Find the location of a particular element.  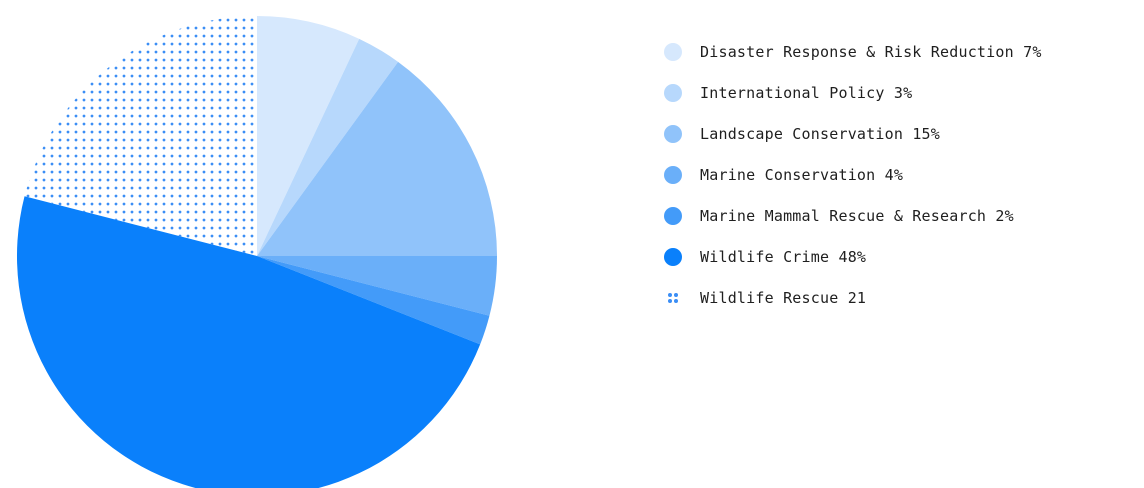

legend-label: Marine Mammal Rescue & Research 2% is located at coordinates (857, 216).